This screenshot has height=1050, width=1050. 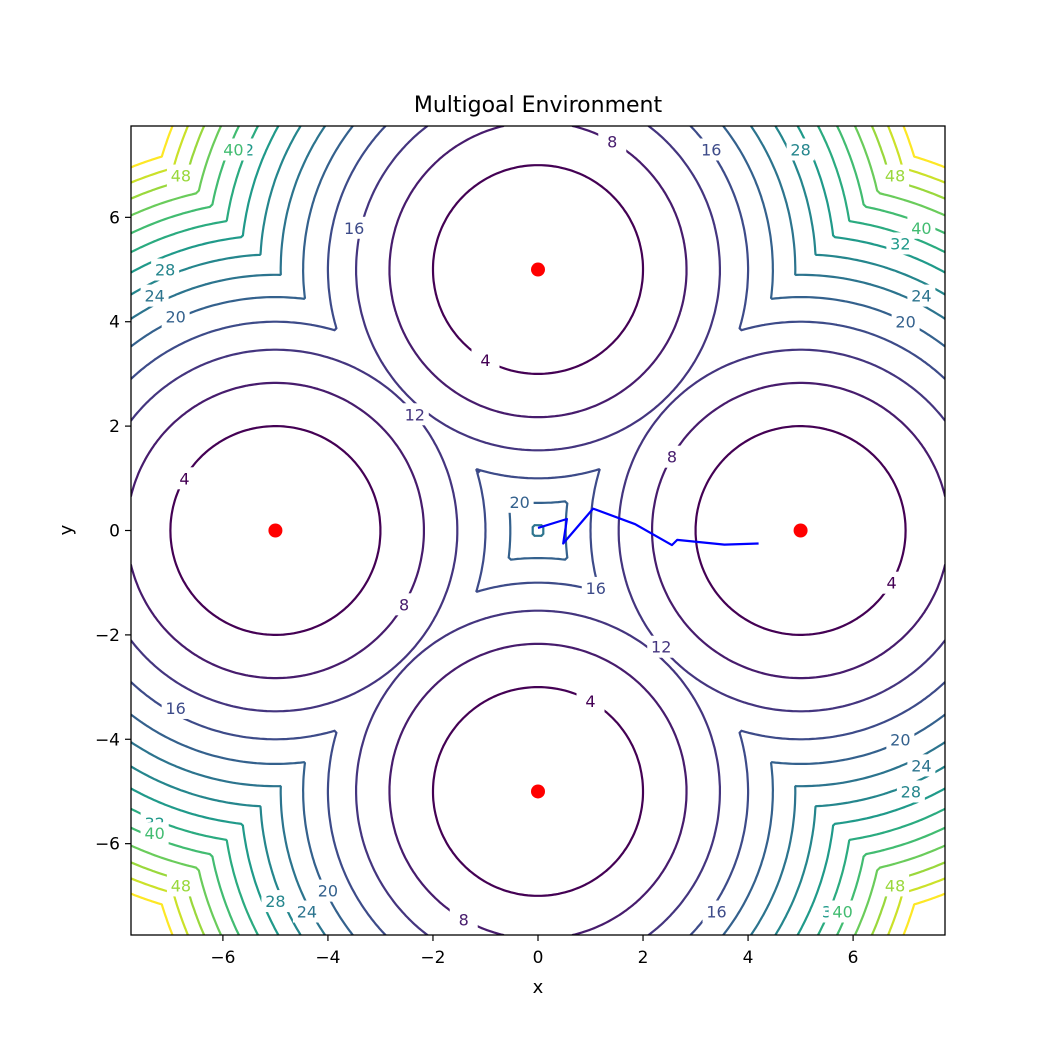 What do you see at coordinates (538, 958) in the screenshot?
I see `x-tick-label: 0` at bounding box center [538, 958].